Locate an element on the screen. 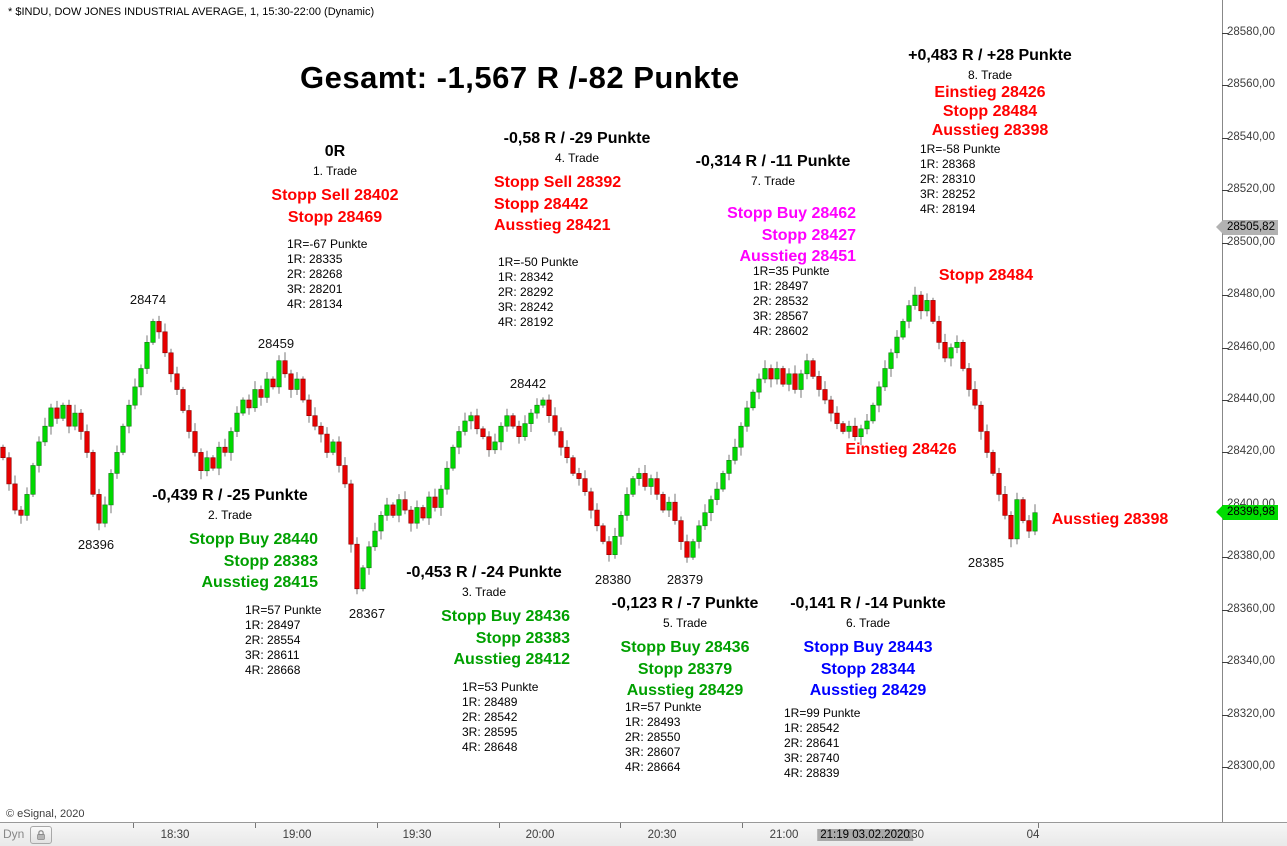 This screenshot has width=1287, height=846. trade-result: -0,58 R / -29 Punkte is located at coordinates (577, 138).